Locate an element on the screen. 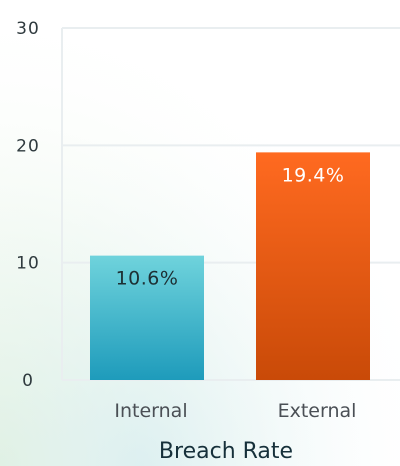  y-tick-label: 20 is located at coordinates (28, 146).